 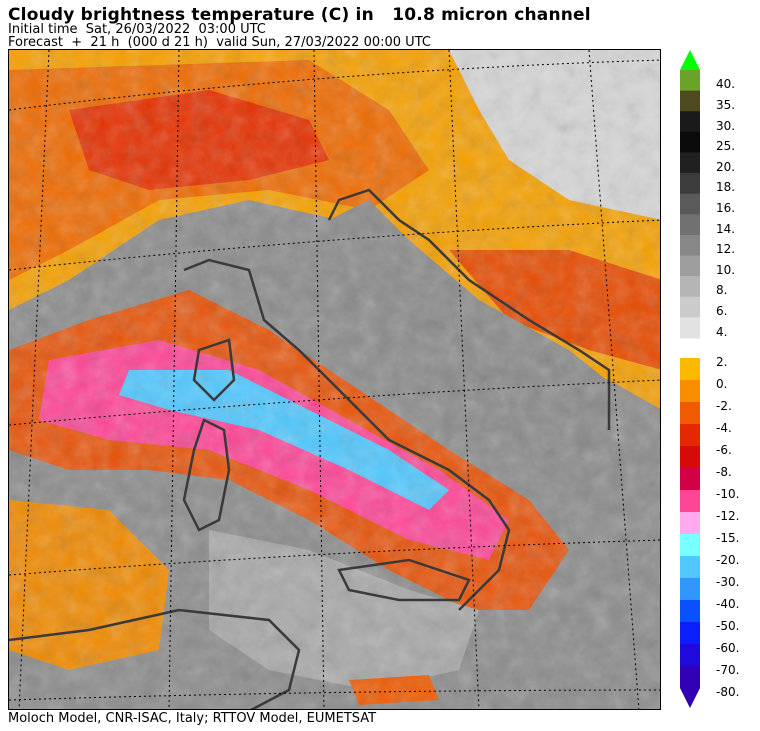 What do you see at coordinates (728, 604) in the screenshot?
I see `colorbar-label: -40.` at bounding box center [728, 604].